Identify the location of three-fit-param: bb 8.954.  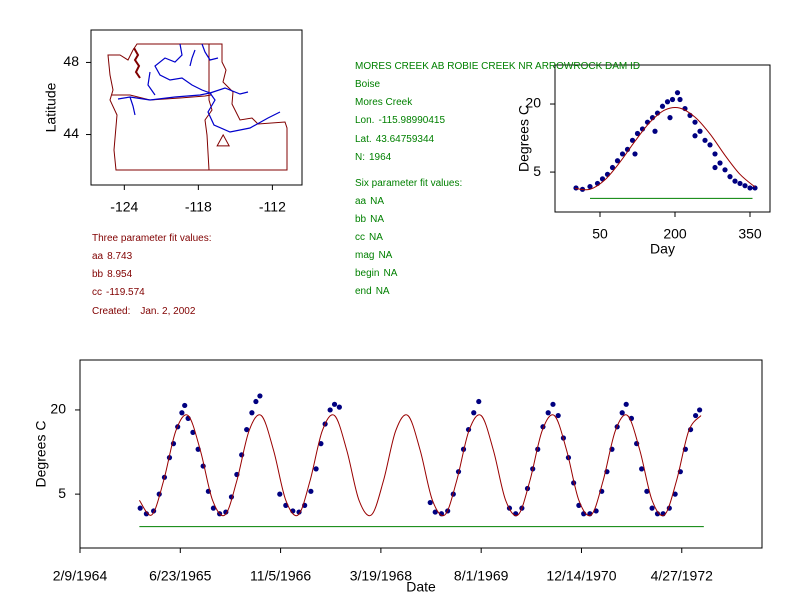
(112, 274).